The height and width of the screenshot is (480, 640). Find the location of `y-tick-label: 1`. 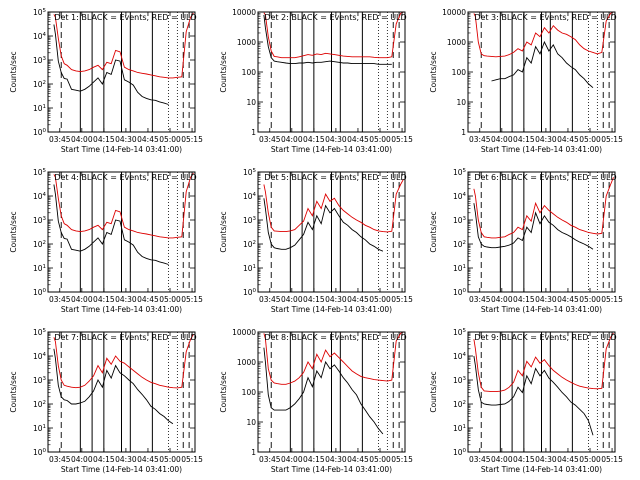

y-tick-label: 1 is located at coordinates (253, 452).